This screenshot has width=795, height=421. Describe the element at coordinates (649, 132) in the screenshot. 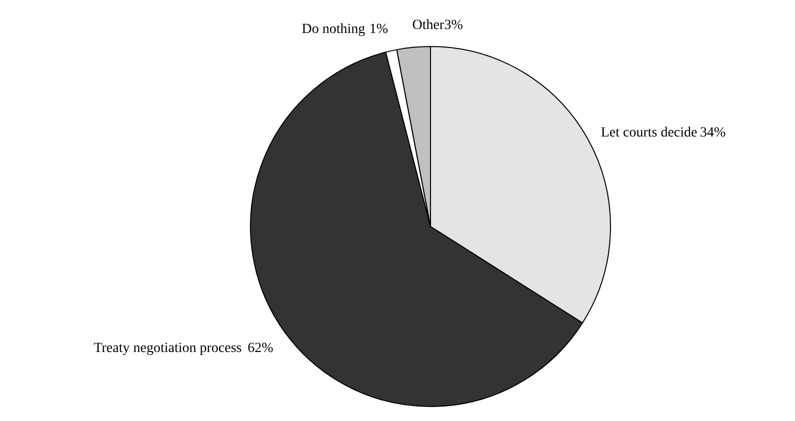

I see `slice-label: Let courts decide` at that location.